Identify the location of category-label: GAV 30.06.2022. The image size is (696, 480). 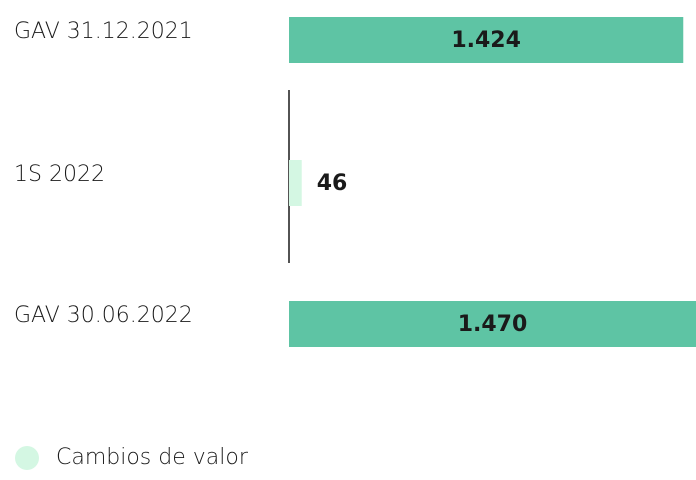
(103, 315).